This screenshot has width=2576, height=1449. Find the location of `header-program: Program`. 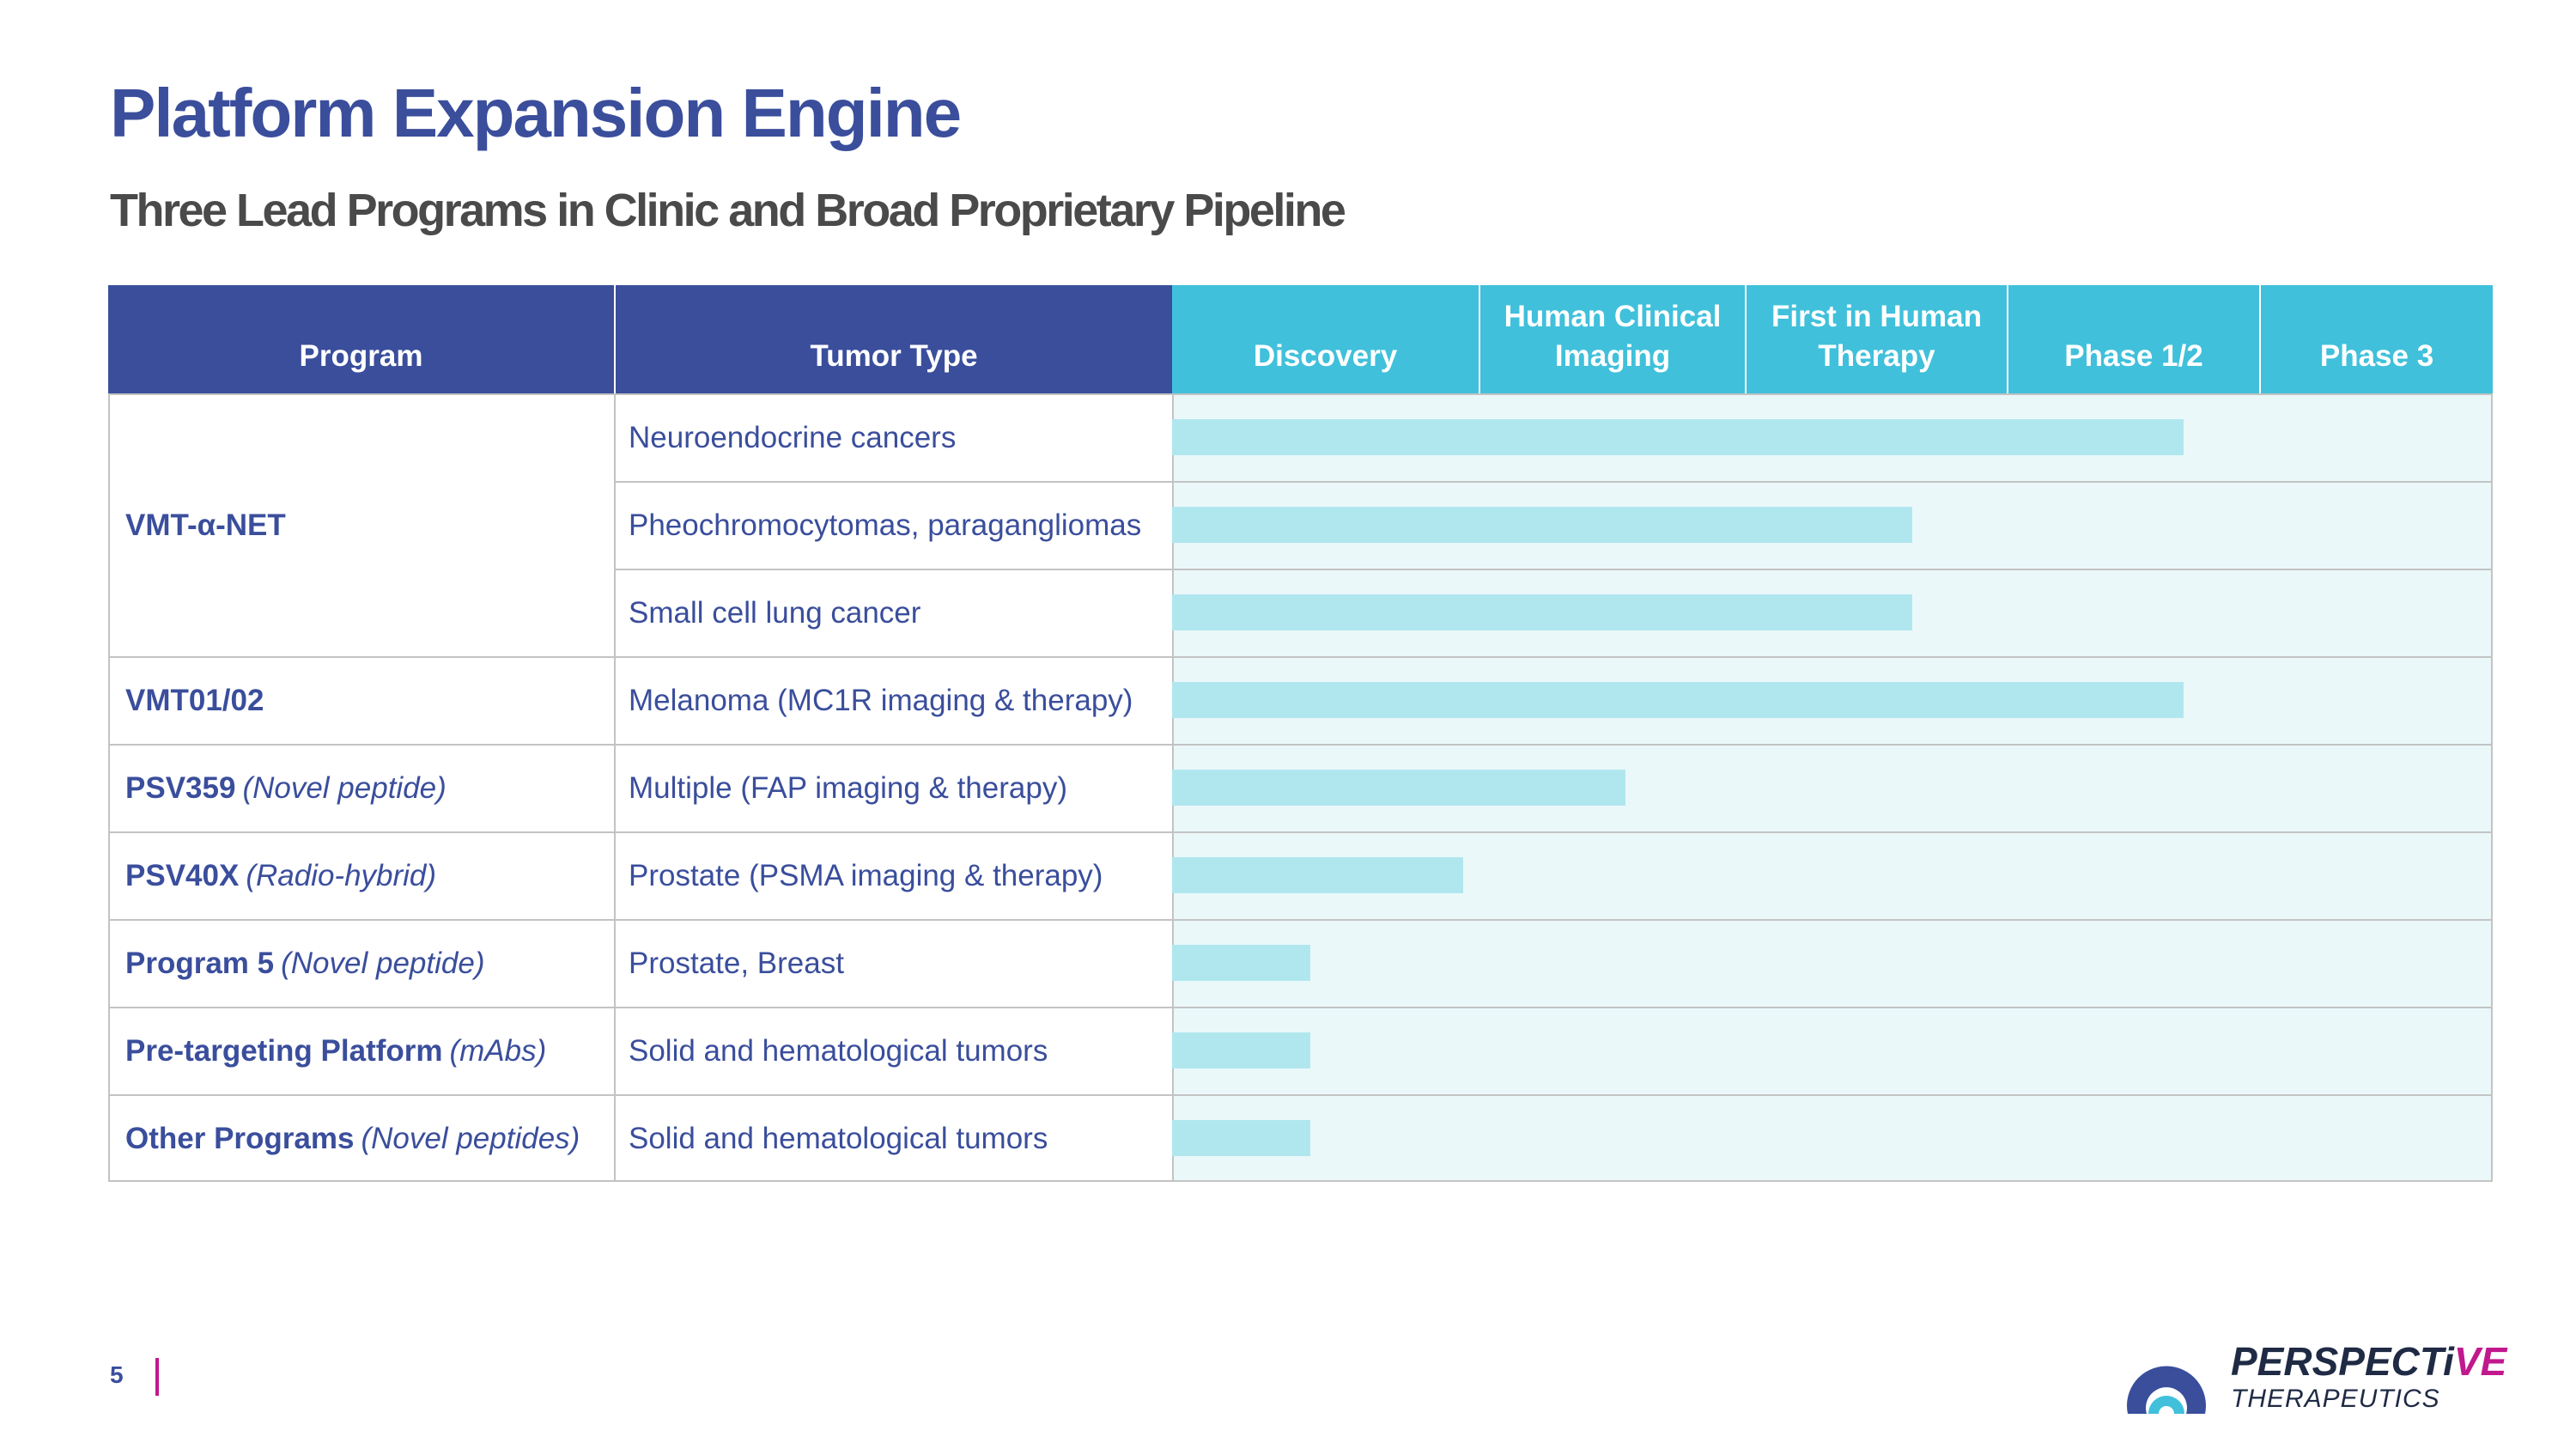

header-program: Program is located at coordinates (361, 339).